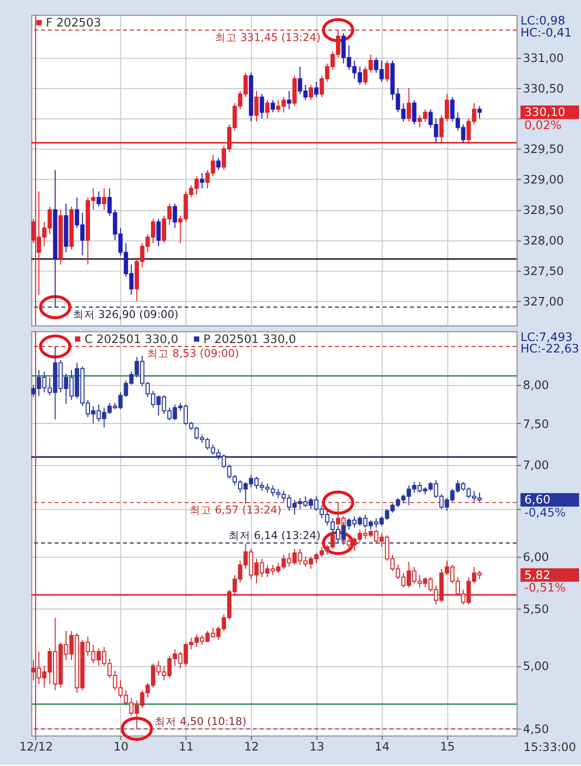  I want to click on y-tick-label: 7,50, so click(535, 423).